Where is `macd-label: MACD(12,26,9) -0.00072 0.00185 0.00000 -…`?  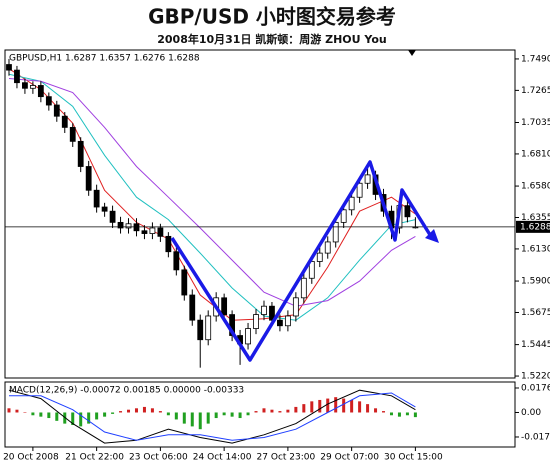
macd-label: MACD(12,26,9) -0.00072 0.00185 0.00000 -… is located at coordinates (126, 391).